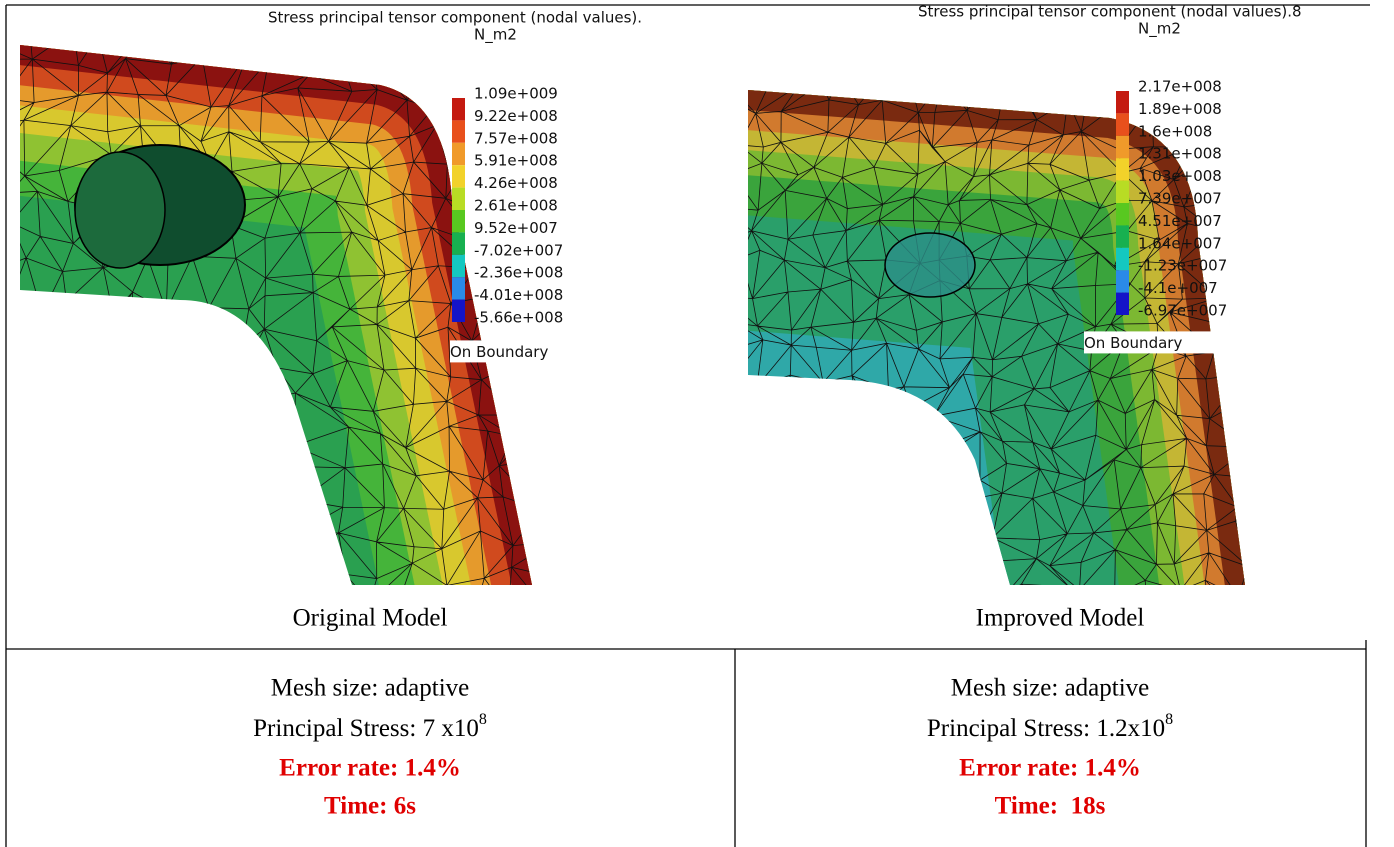 The width and height of the screenshot is (1394, 847). What do you see at coordinates (1182, 311) in the screenshot?
I see `legend-label: -6.97e+007` at bounding box center [1182, 311].